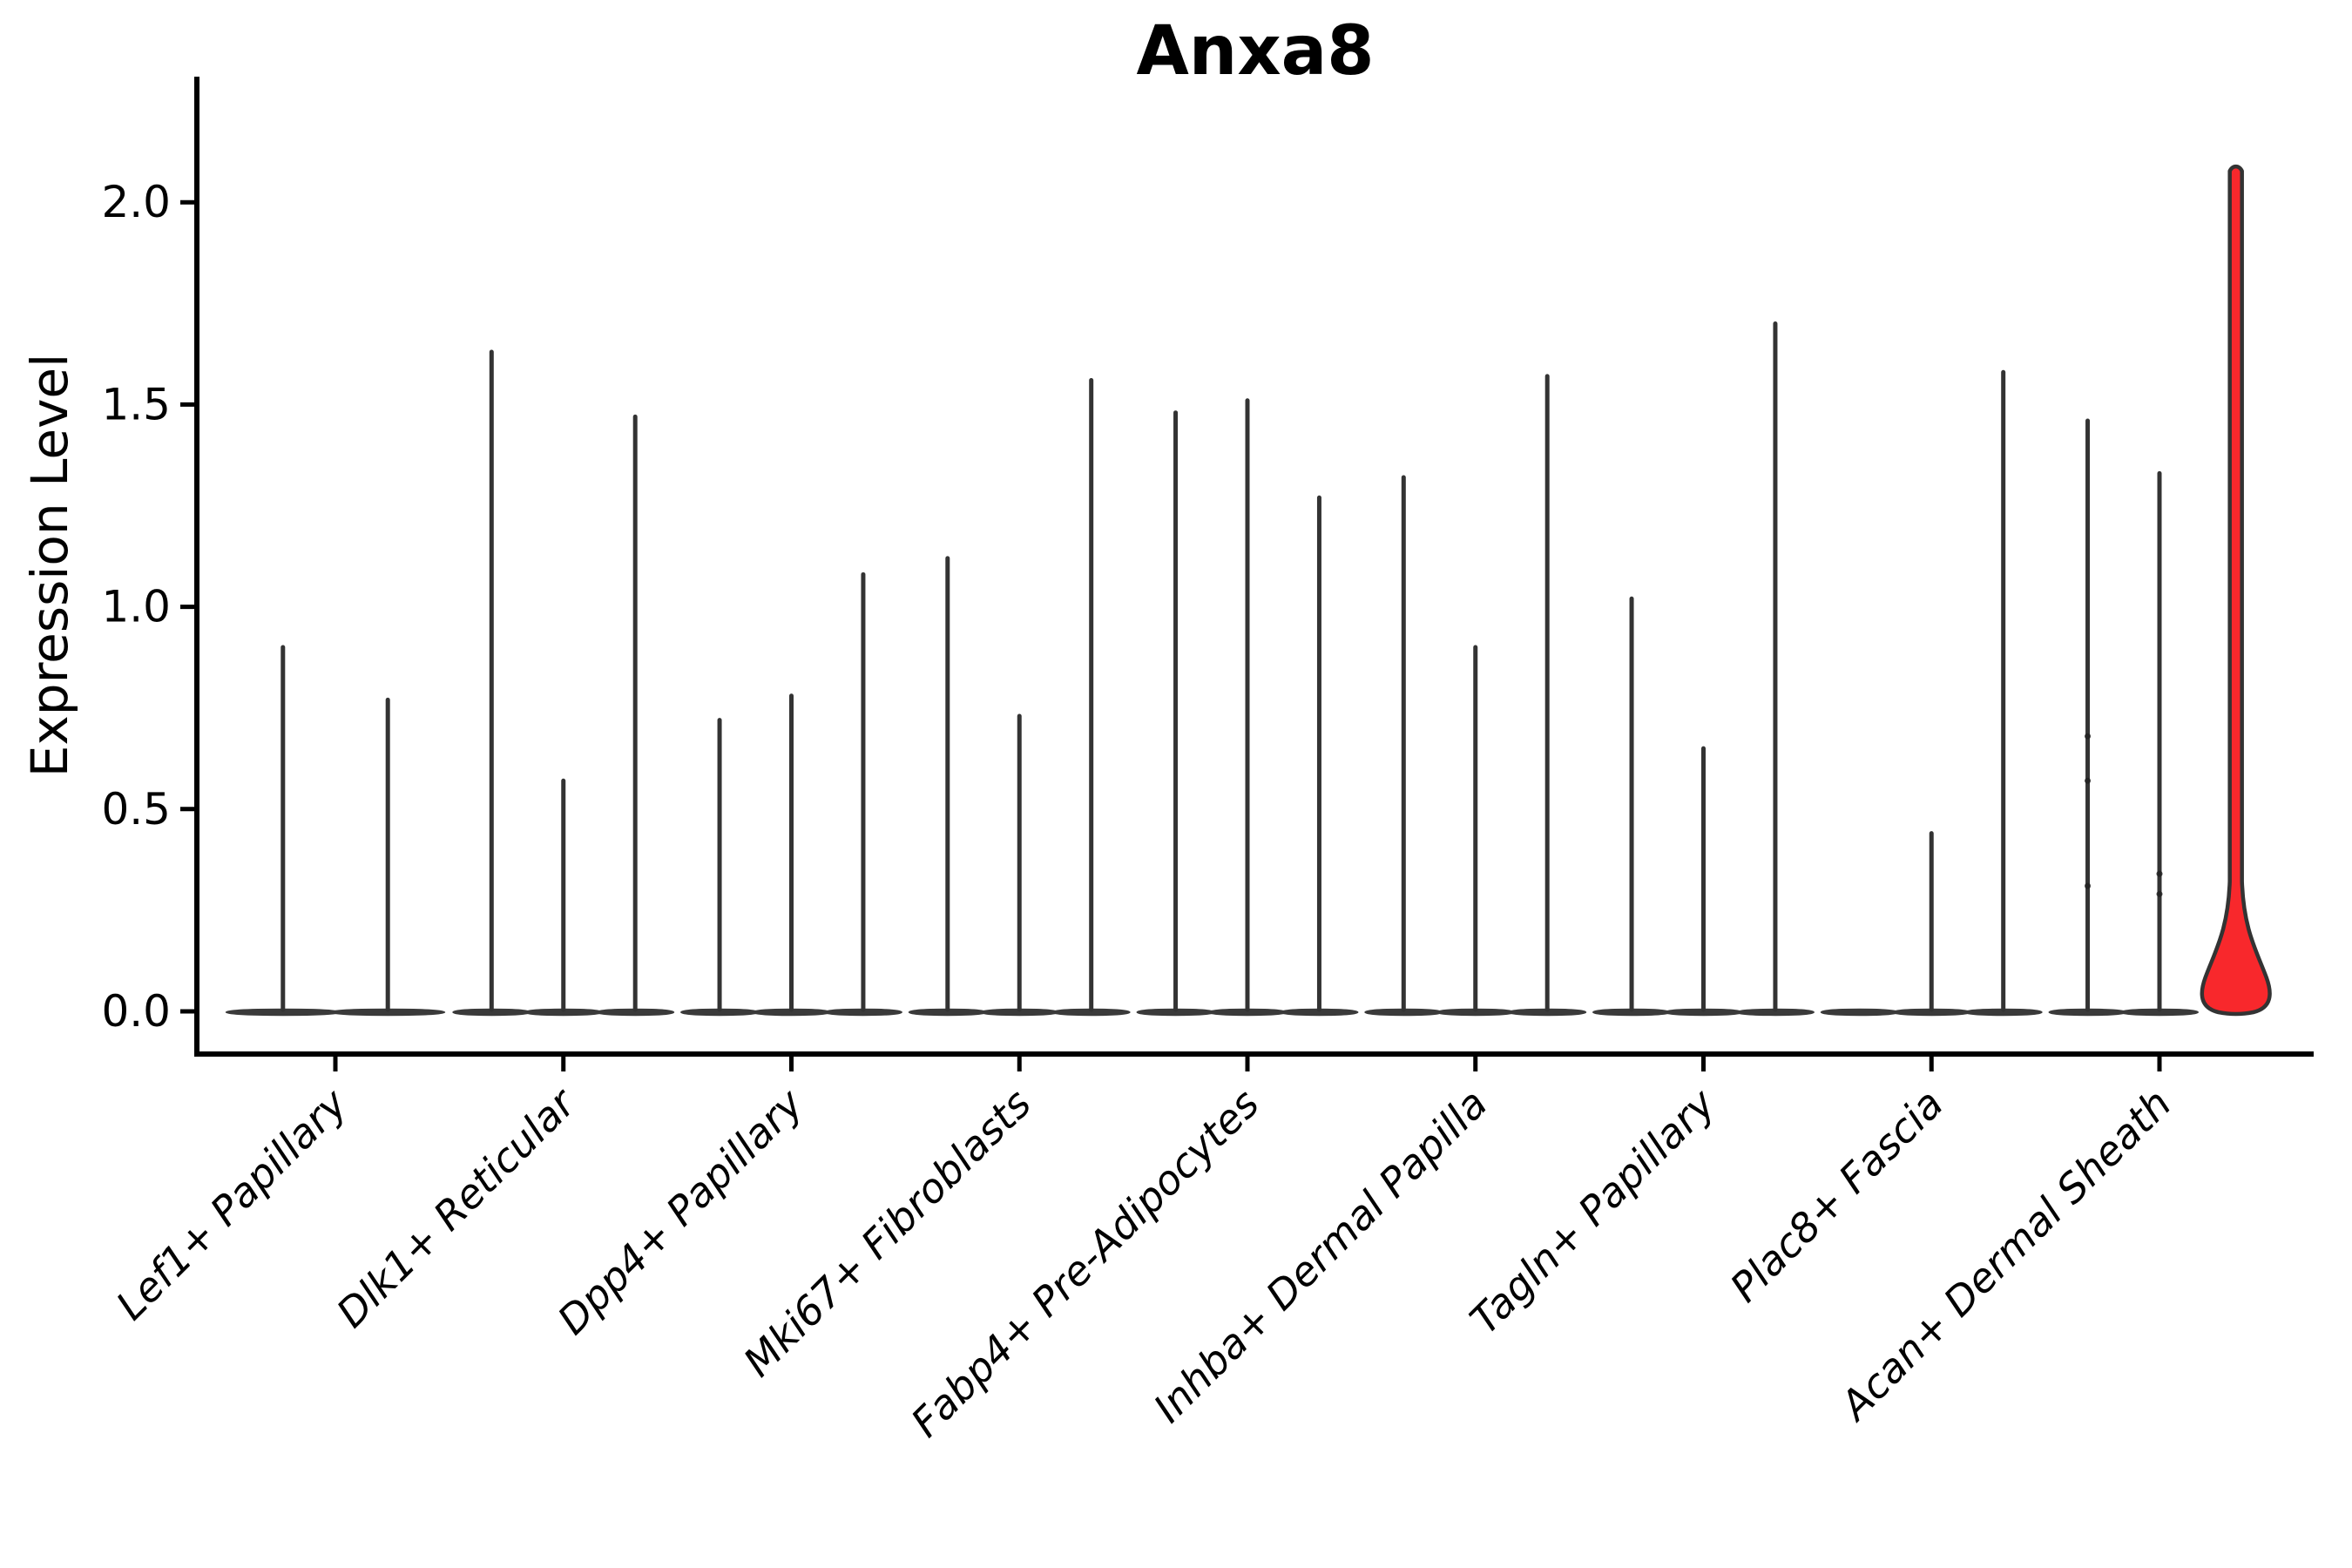 This screenshot has width=2352, height=1568. What do you see at coordinates (681, 1211) in the screenshot?
I see `x-tick-label: Dpp4+ Papillary` at bounding box center [681, 1211].